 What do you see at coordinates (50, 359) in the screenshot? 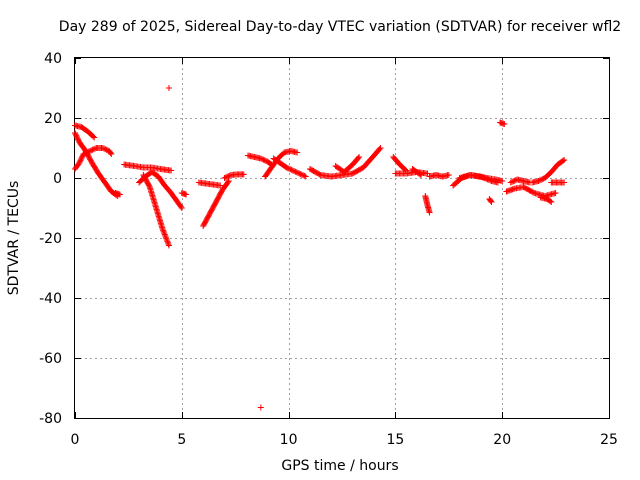
I see `y-tick-label: -60` at bounding box center [50, 359].